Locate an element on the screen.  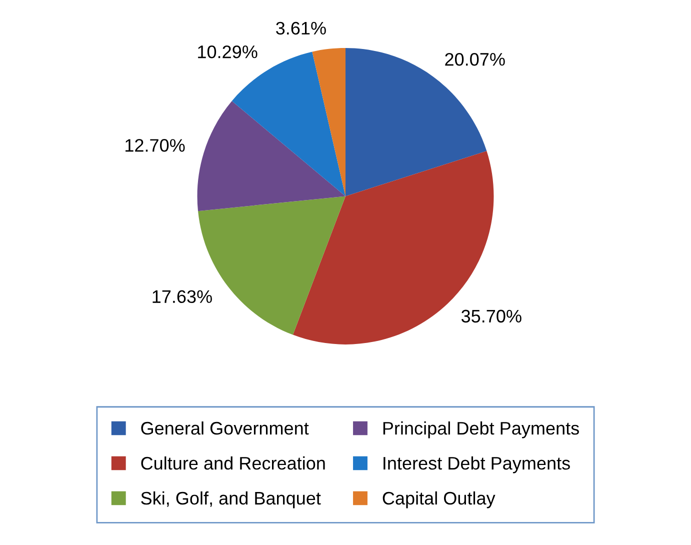
data-label: 10.29% is located at coordinates (228, 51).